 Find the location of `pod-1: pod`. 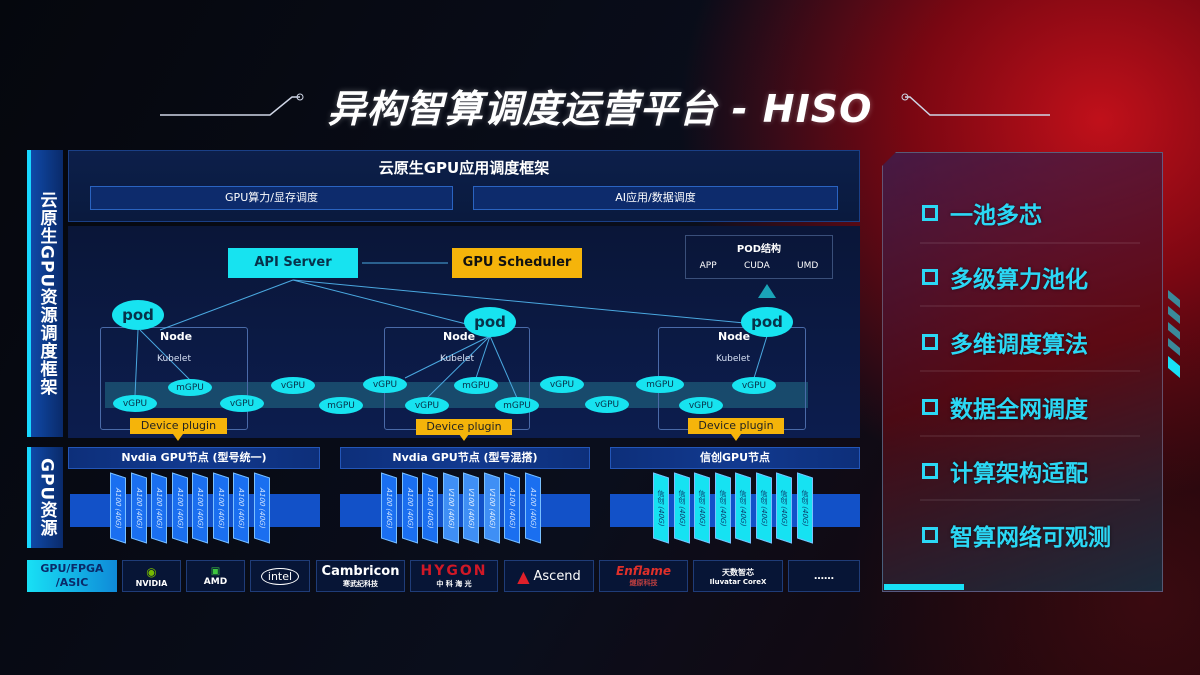

pod-1: pod is located at coordinates (138, 315).